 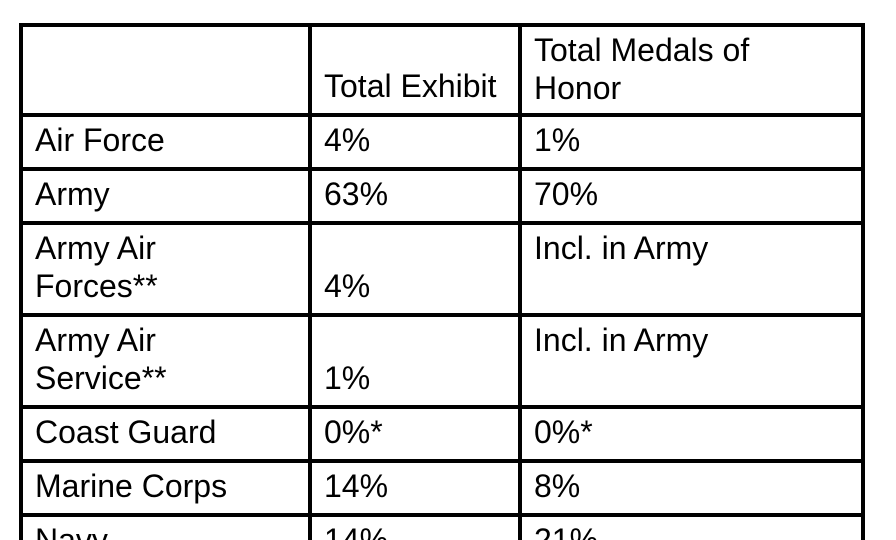 I want to click on branch-cell: Marine Corps, so click(x=165, y=488).